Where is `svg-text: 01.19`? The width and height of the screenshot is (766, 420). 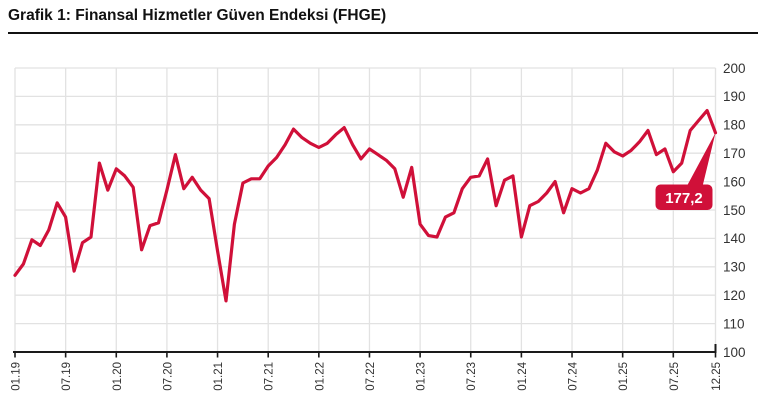
svg-text: 01.19 is located at coordinates (17, 376).